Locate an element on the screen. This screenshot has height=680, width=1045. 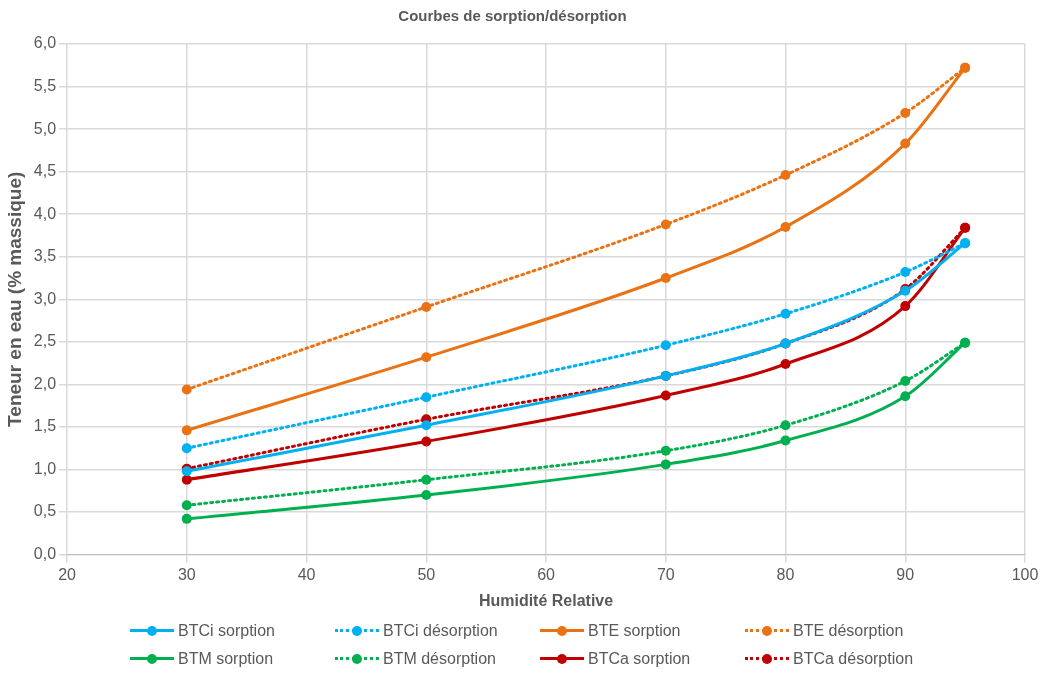
y-tick-label: 0,5 is located at coordinates (45, 511).